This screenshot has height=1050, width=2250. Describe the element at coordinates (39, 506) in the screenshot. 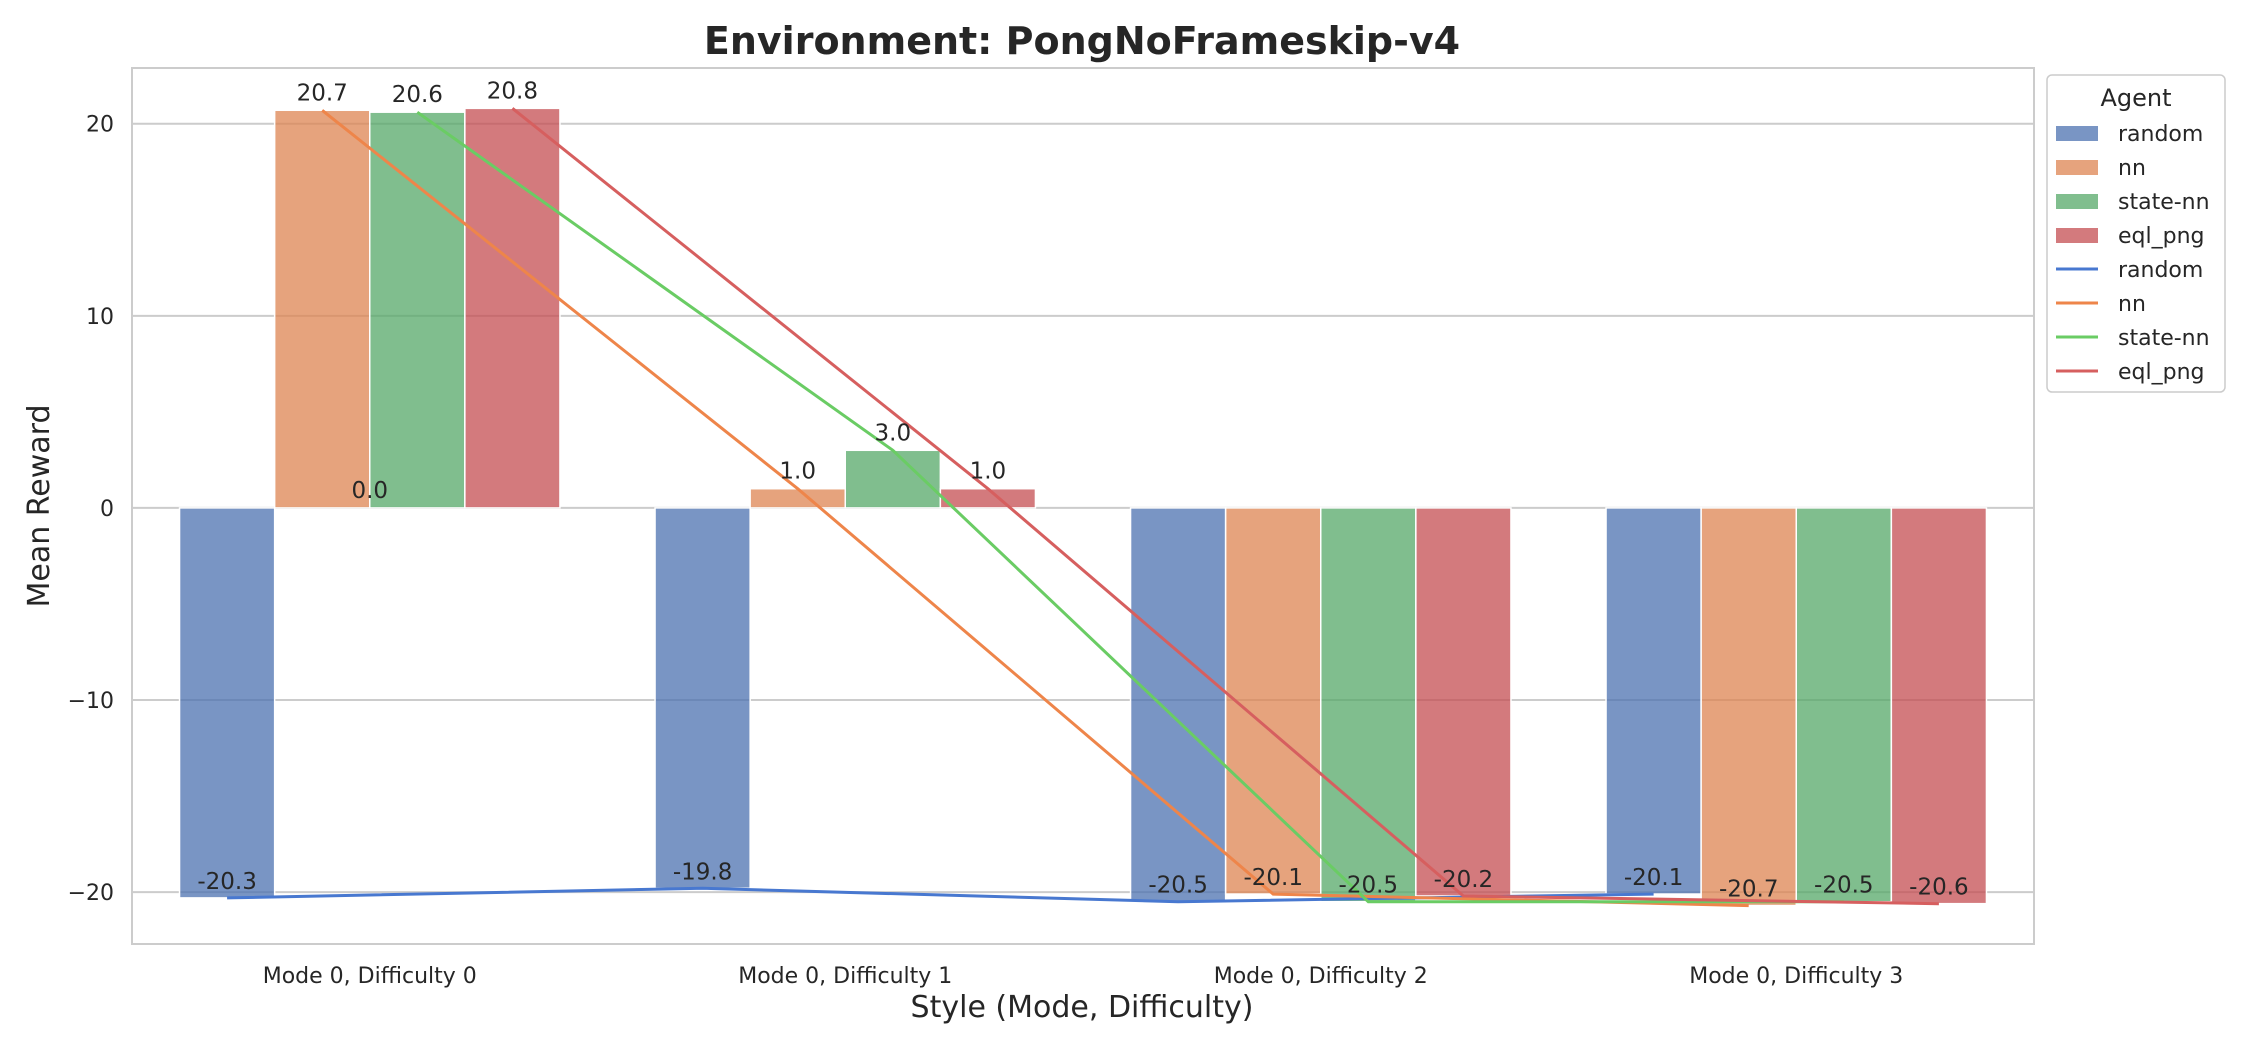

I see `y-axis-label: Mean Reward` at that location.